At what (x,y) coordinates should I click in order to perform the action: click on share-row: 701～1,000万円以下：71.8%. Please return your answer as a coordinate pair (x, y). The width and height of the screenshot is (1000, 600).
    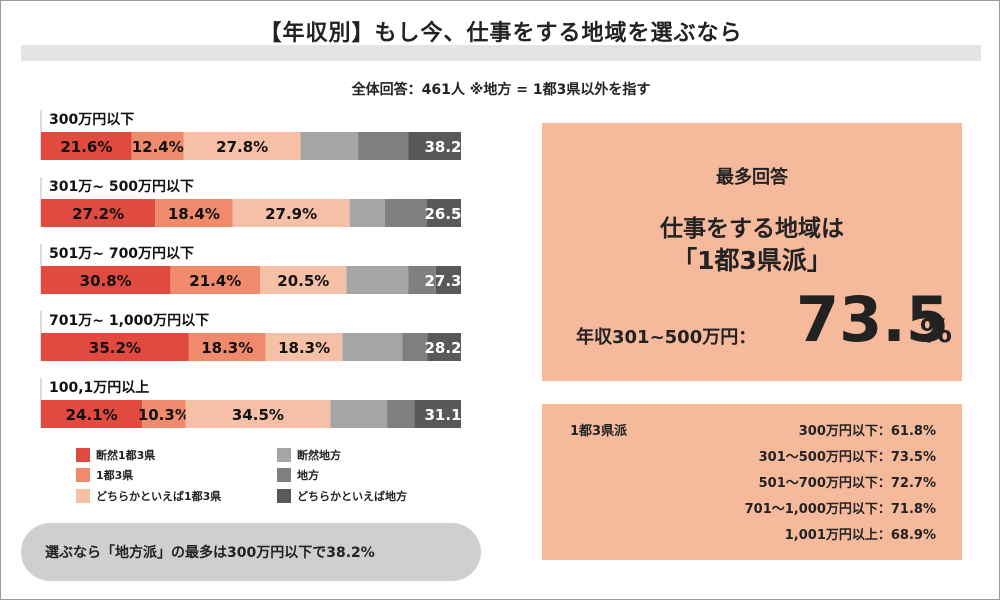
    Looking at the image, I should click on (840, 507).